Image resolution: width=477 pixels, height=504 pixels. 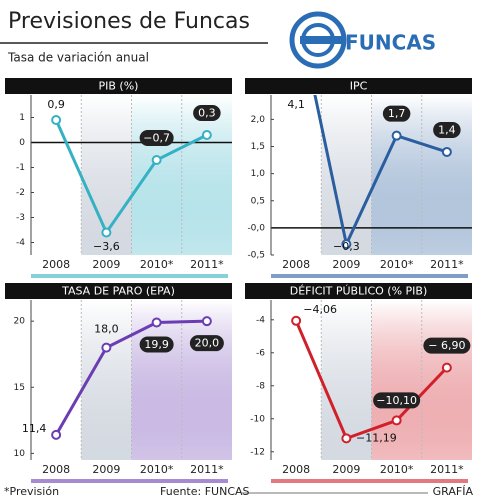 What do you see at coordinates (129, 21) in the screenshot?
I see `page-title: Previsiones de Funcas` at bounding box center [129, 21].